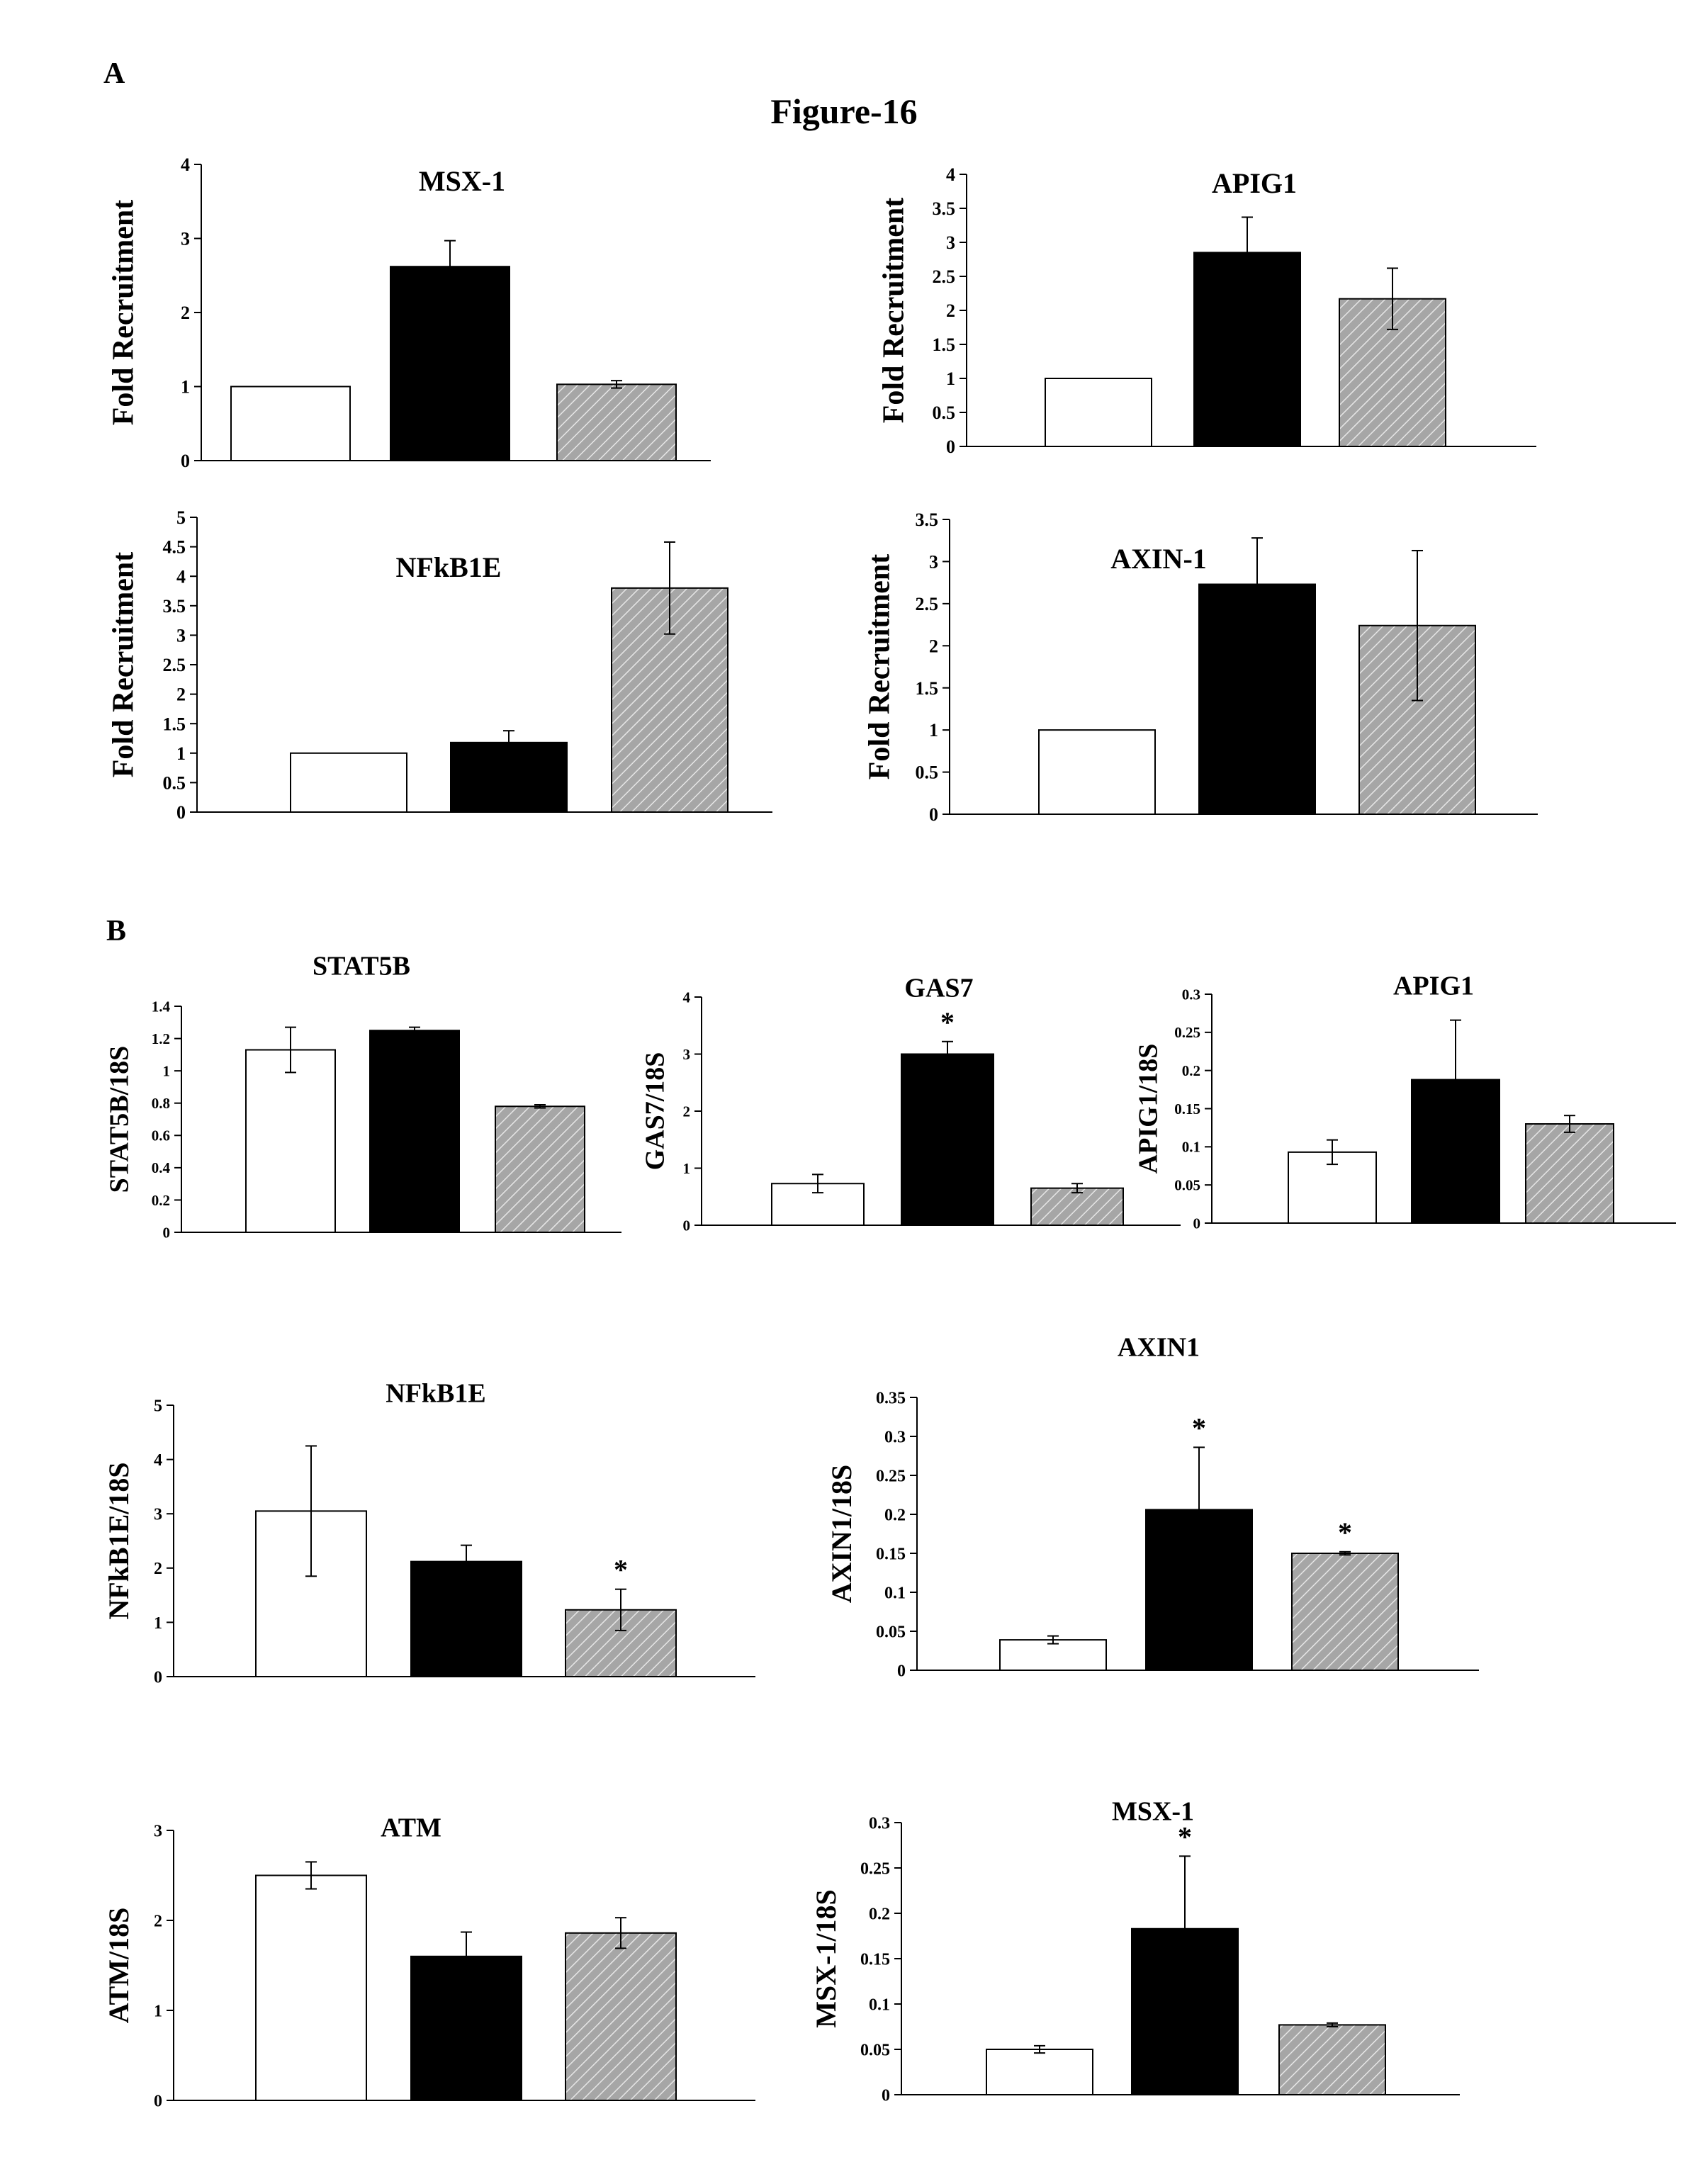  What do you see at coordinates (1345, 1532) in the screenshot?
I see `b-axin1-significance-star-3: *` at bounding box center [1345, 1532].